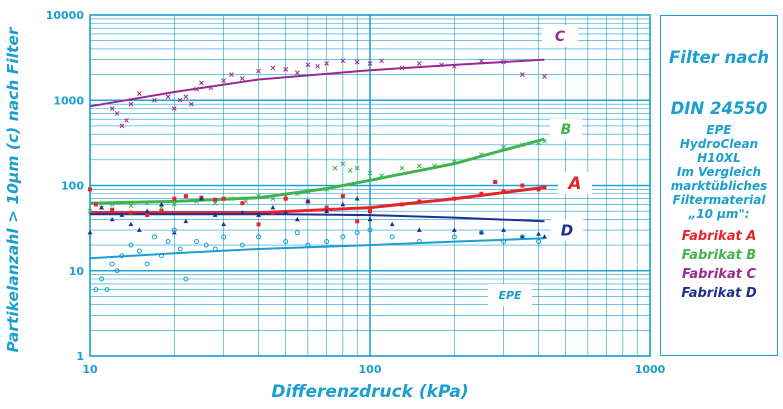  I want to click on curve-b, so click(317, 171).